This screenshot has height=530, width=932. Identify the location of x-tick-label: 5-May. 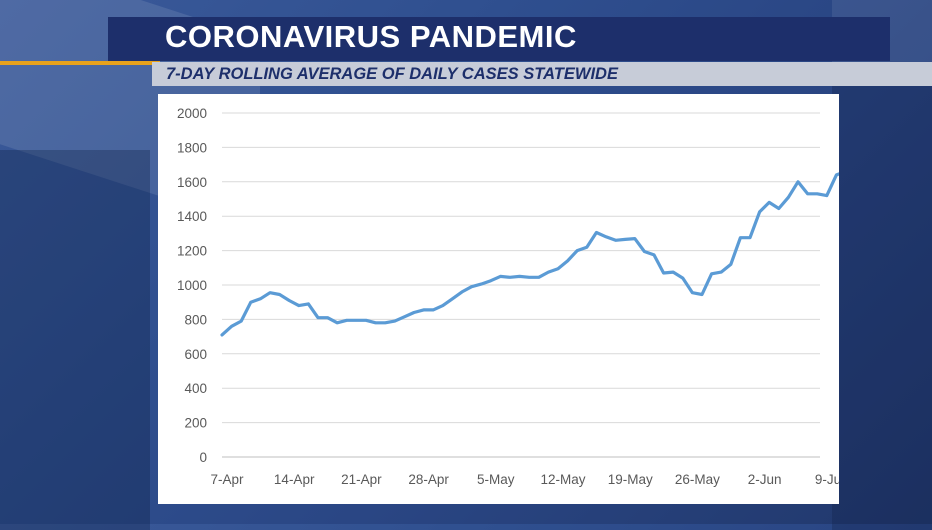
(496, 479).